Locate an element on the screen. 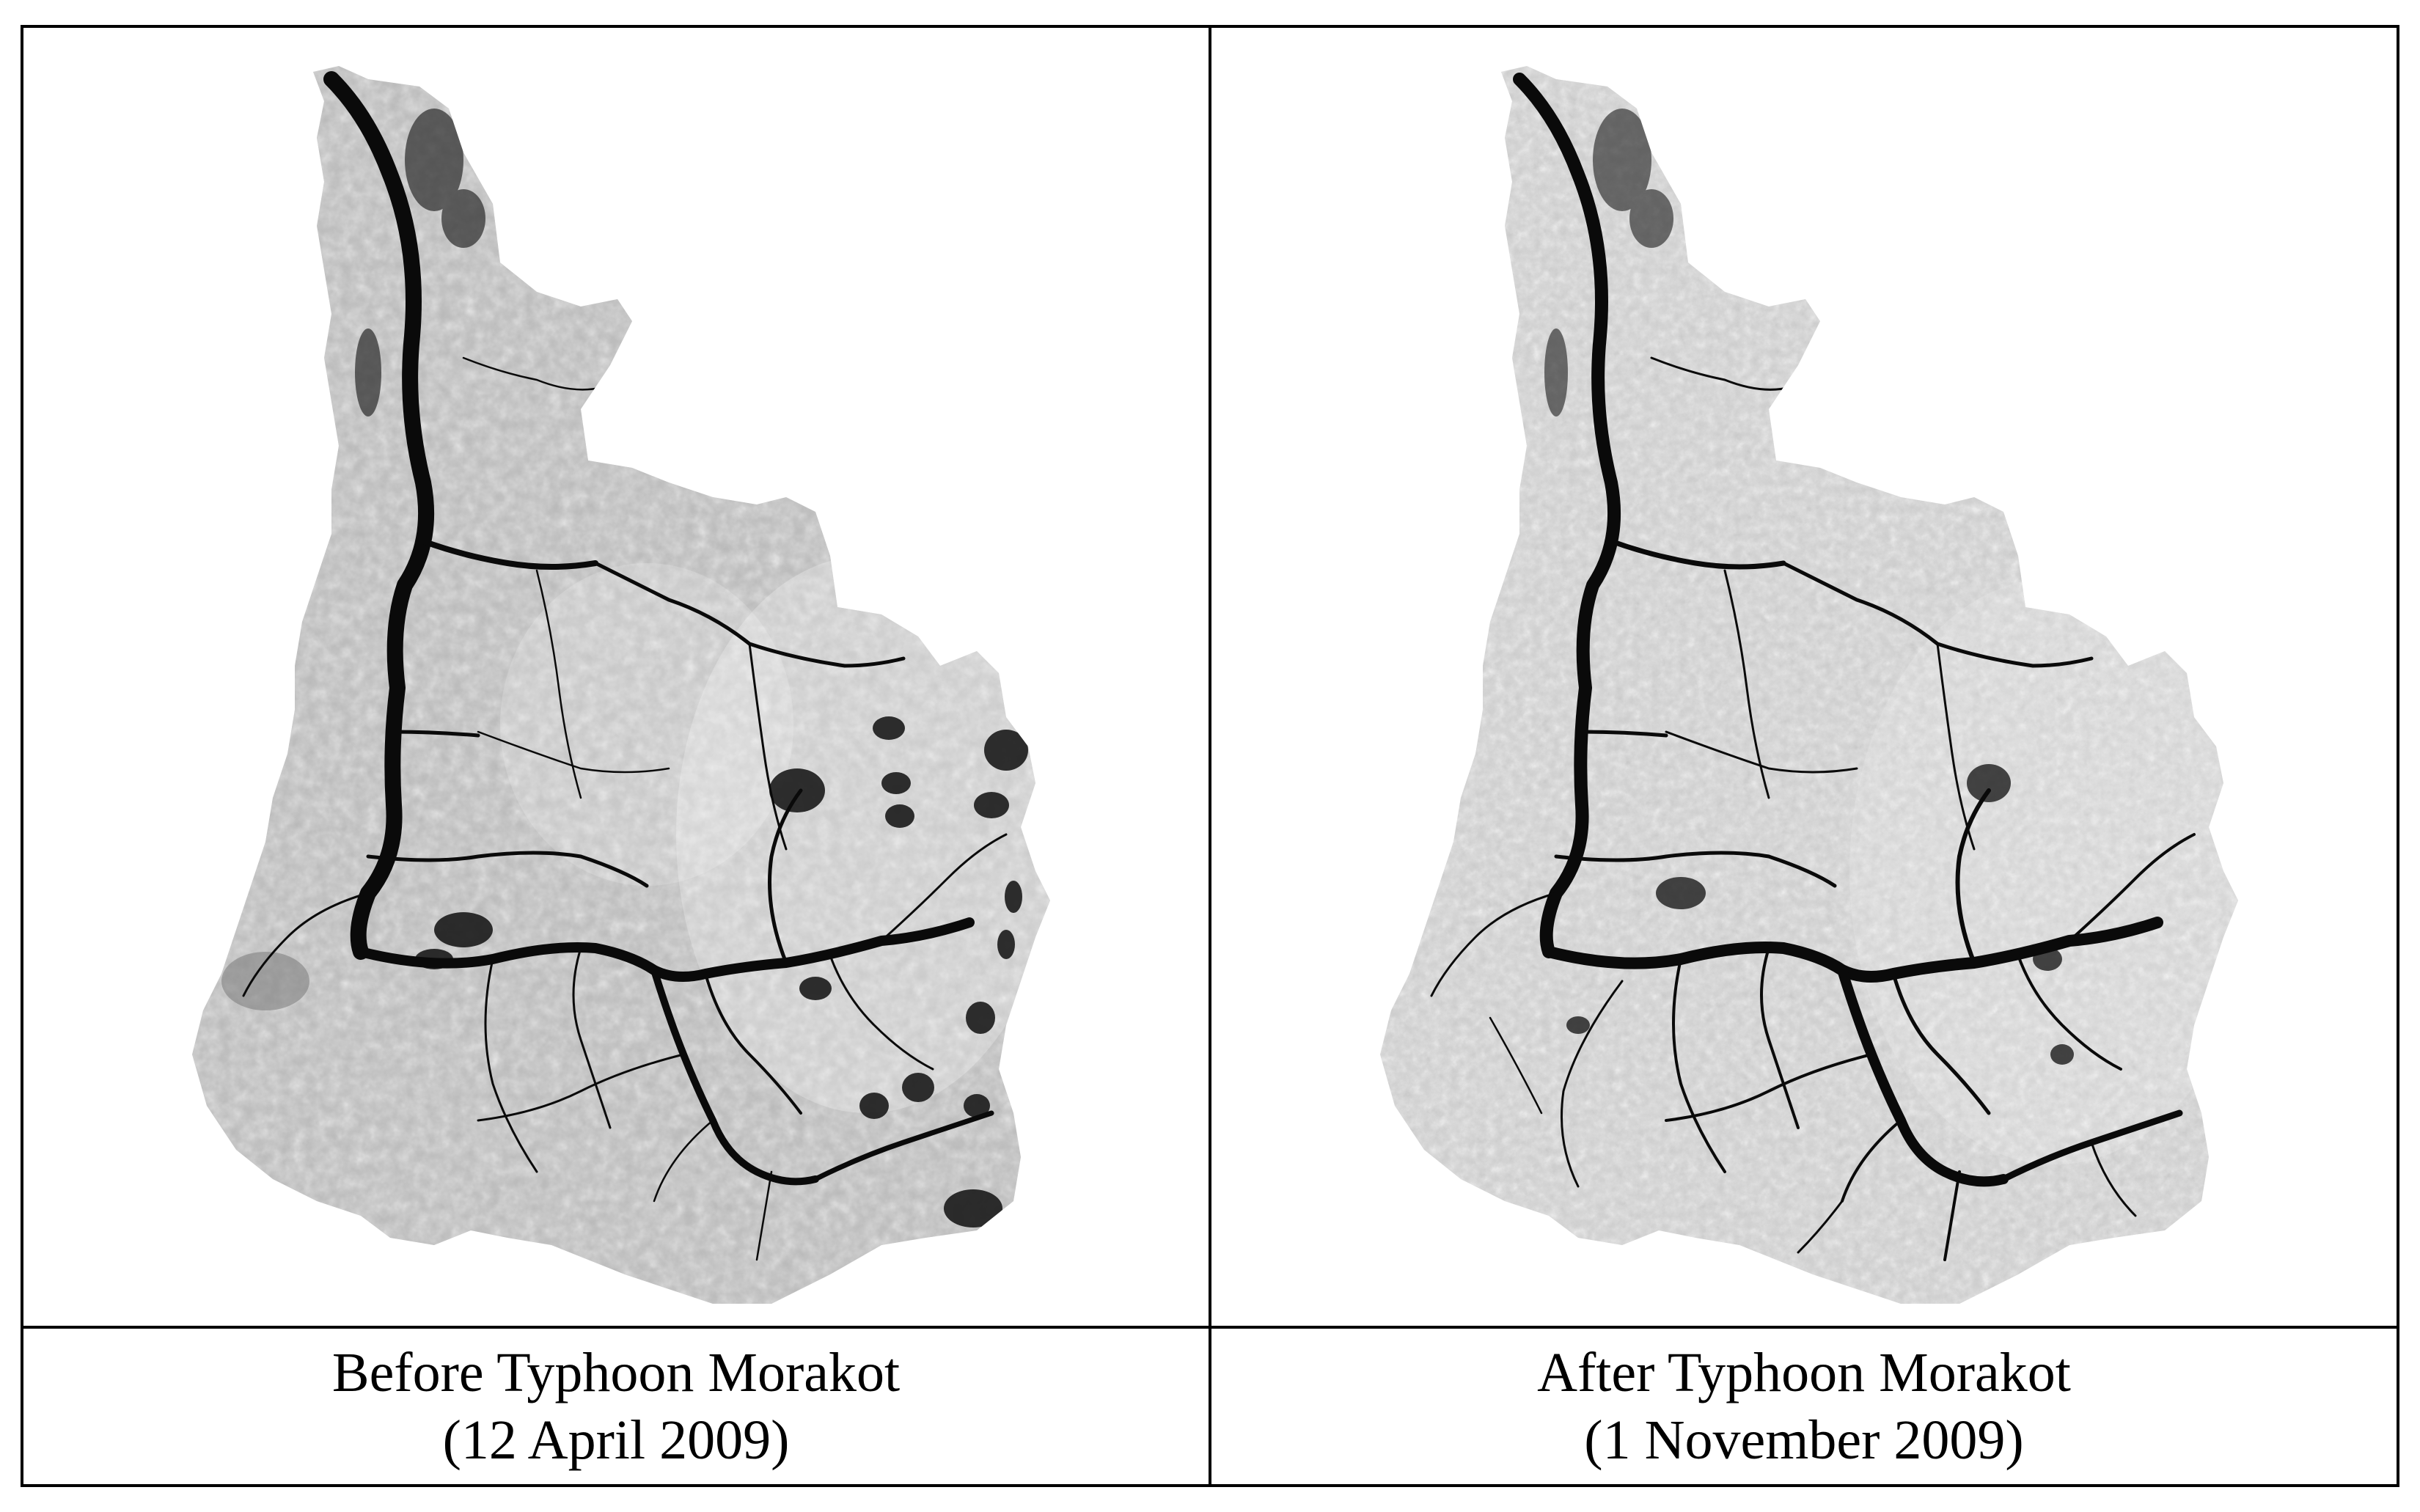  after-caption-title: After Typhoon Morakot is located at coordinates (1804, 1372).